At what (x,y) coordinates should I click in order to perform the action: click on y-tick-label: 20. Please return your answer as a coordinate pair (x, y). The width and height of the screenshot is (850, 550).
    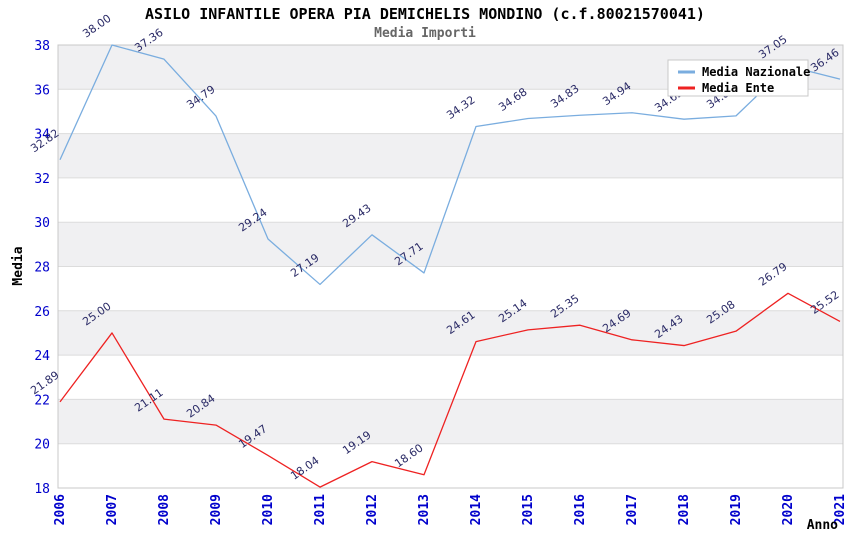
    Looking at the image, I should click on (42, 445).